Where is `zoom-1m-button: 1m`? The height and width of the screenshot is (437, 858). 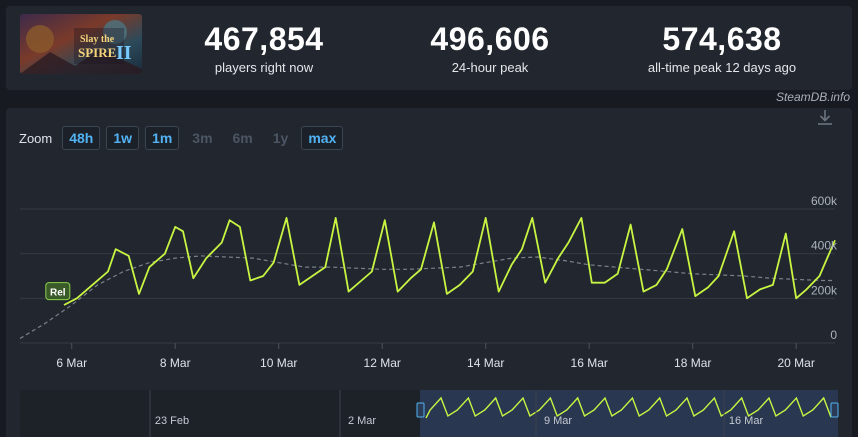
zoom-1m-button: 1m is located at coordinates (162, 138).